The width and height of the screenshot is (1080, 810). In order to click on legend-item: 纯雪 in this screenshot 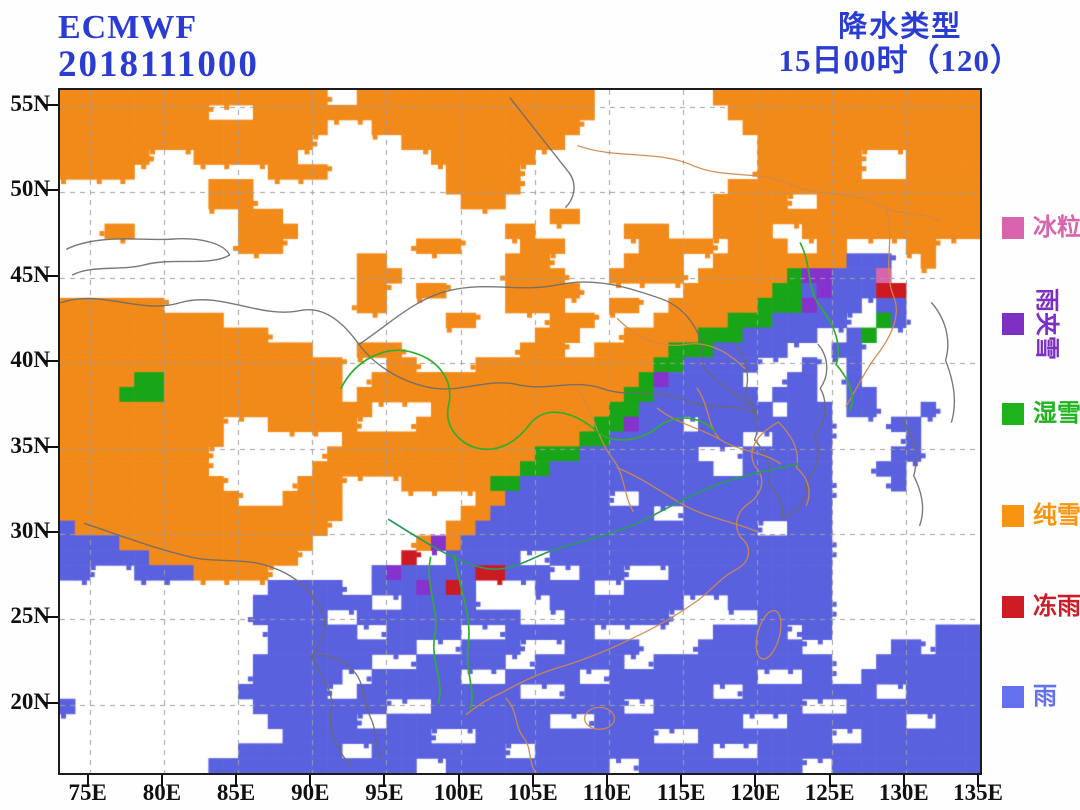, I will do `click(1040, 516)`.